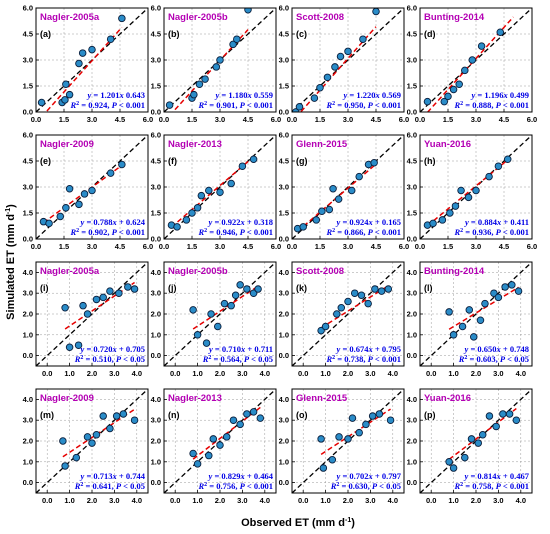 The image size is (550, 534). Describe the element at coordinates (235, 486) in the screenshot. I see `regression-stats: R2 = 0.756, P < 0.001` at that location.